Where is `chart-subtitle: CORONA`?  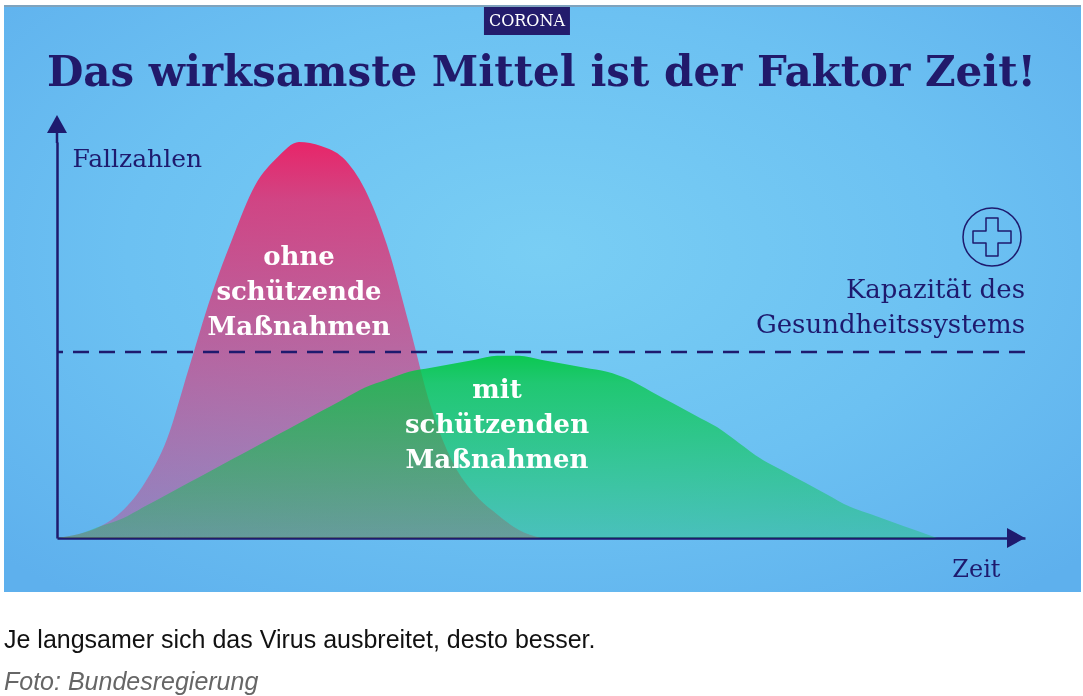 chart-subtitle: CORONA is located at coordinates (527, 21).